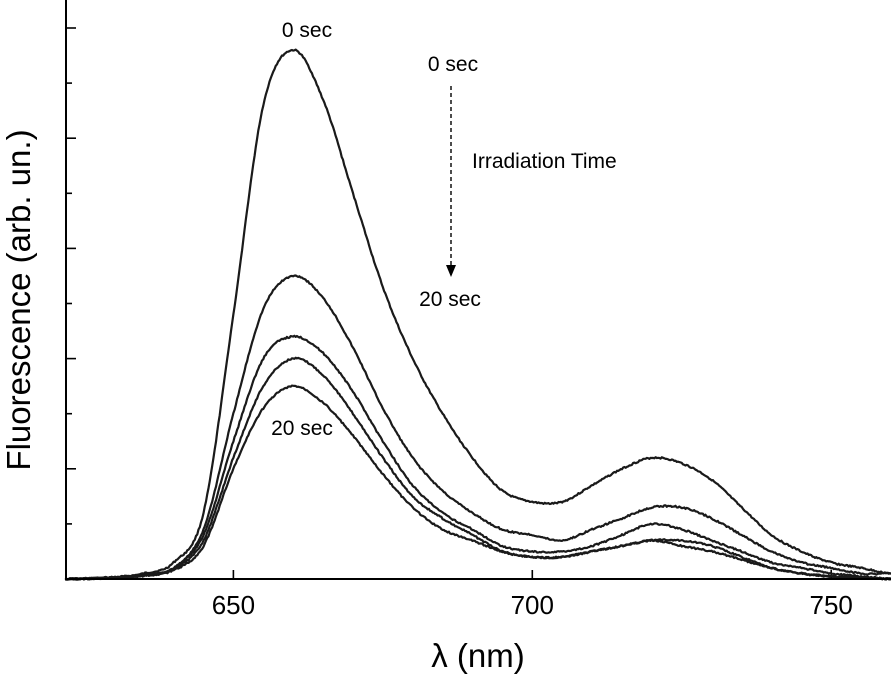  What do you see at coordinates (544, 161) in the screenshot?
I see `irradiation-time-label: Irradiation Time` at bounding box center [544, 161].